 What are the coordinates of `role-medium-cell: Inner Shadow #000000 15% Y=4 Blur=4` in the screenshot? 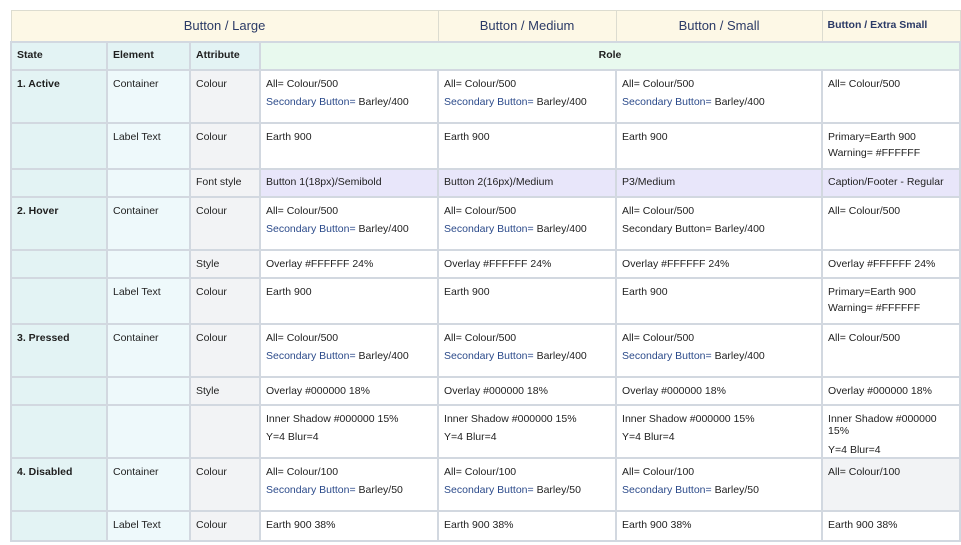 It's located at (527, 431).